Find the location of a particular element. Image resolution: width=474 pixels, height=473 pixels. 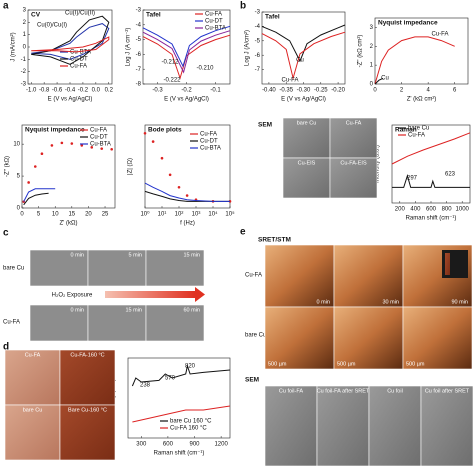

x-tick-label: 10⁴ is located at coordinates (213, 214).